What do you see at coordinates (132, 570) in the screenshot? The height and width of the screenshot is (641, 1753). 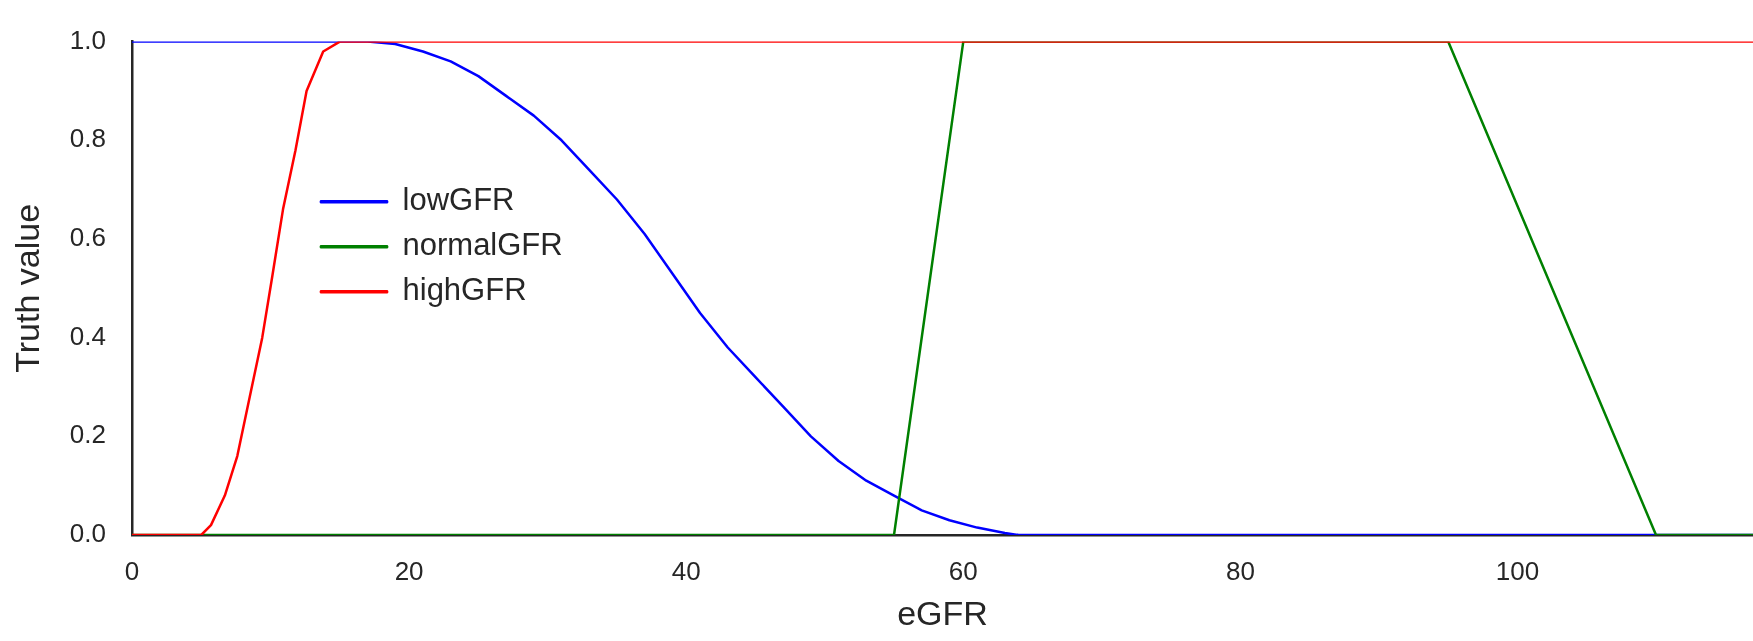 I see `x-tick-label: 0` at bounding box center [132, 570].